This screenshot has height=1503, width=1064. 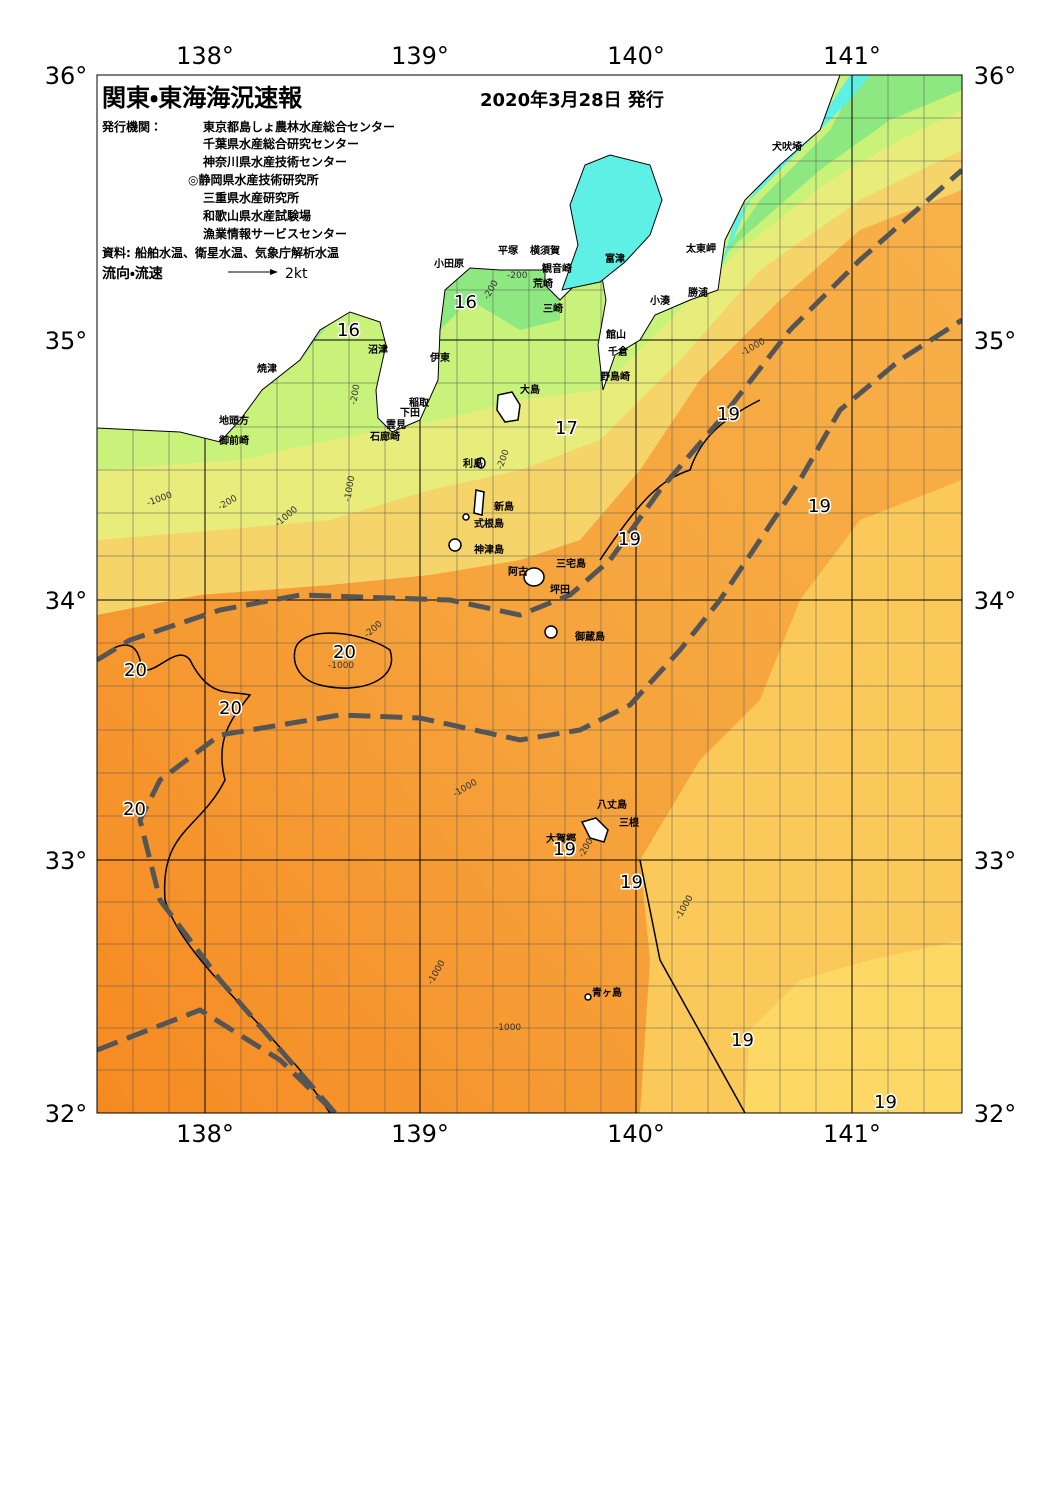 What do you see at coordinates (220, 252) in the screenshot?
I see `sources: 資料: 船舶水温、衛星水温、気象庁解析水温` at bounding box center [220, 252].